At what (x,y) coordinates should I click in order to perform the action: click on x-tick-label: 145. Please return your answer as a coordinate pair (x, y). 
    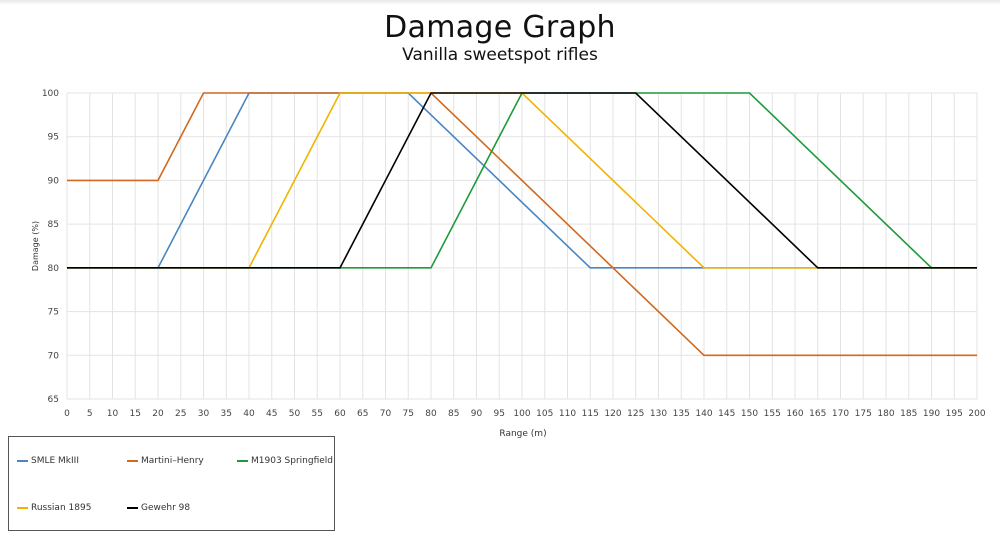
    Looking at the image, I should click on (726, 414).